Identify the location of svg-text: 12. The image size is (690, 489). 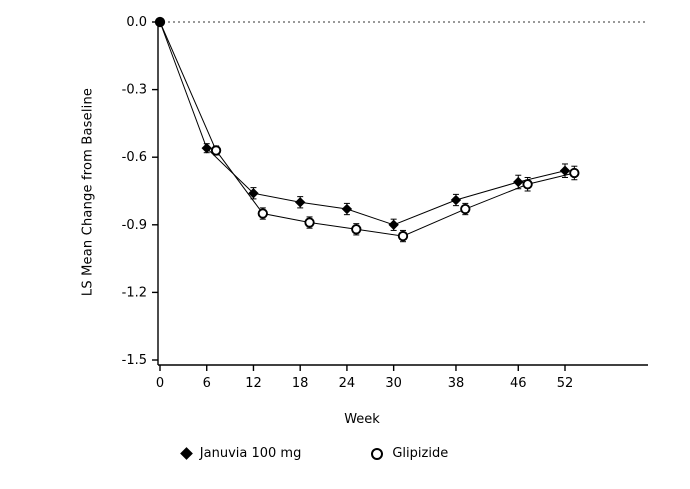
(253, 383).